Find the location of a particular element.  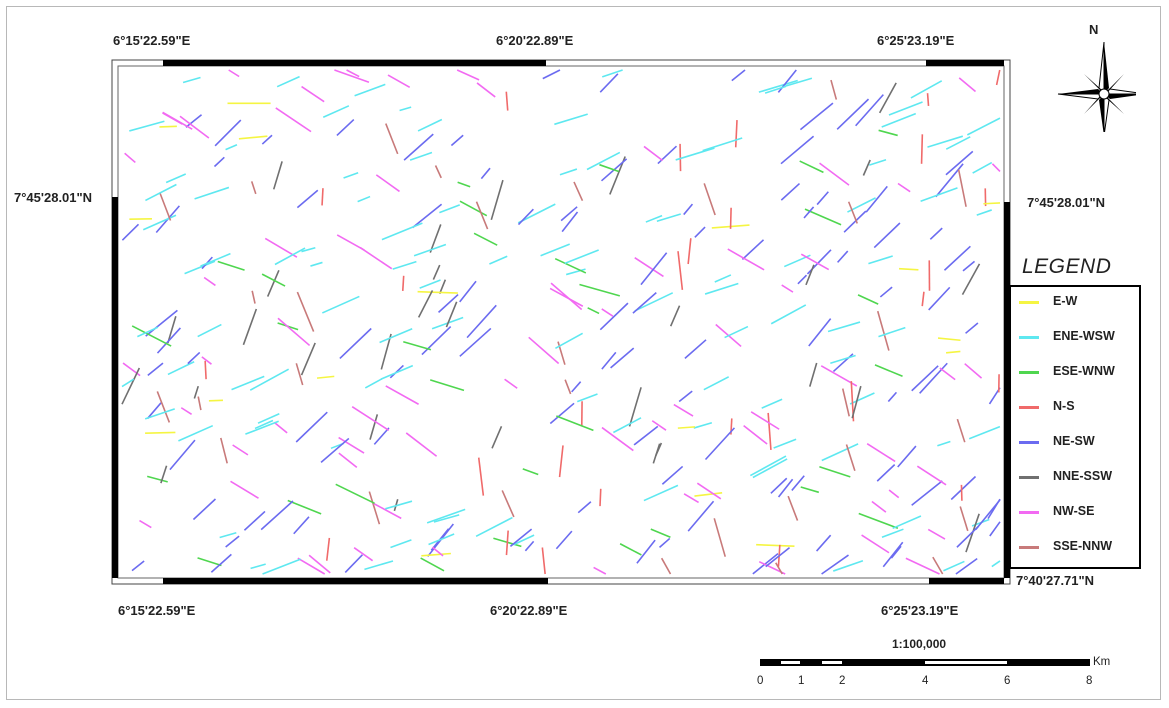

scale-tick-6: 6 is located at coordinates (1007, 681).